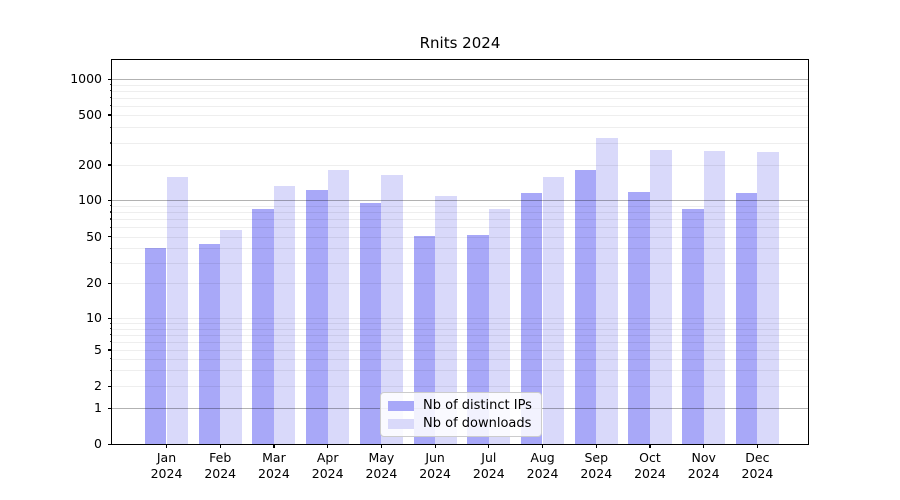 The image size is (900, 500). Describe the element at coordinates (166, 465) in the screenshot. I see `x-tick-label: Jan 2024` at that location.